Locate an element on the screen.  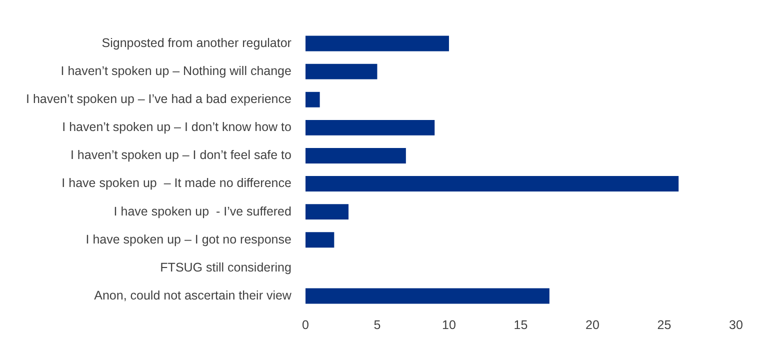
y-tick-label: I haven’t spoken up – I’ve had a bad experience is located at coordinates (159, 99).